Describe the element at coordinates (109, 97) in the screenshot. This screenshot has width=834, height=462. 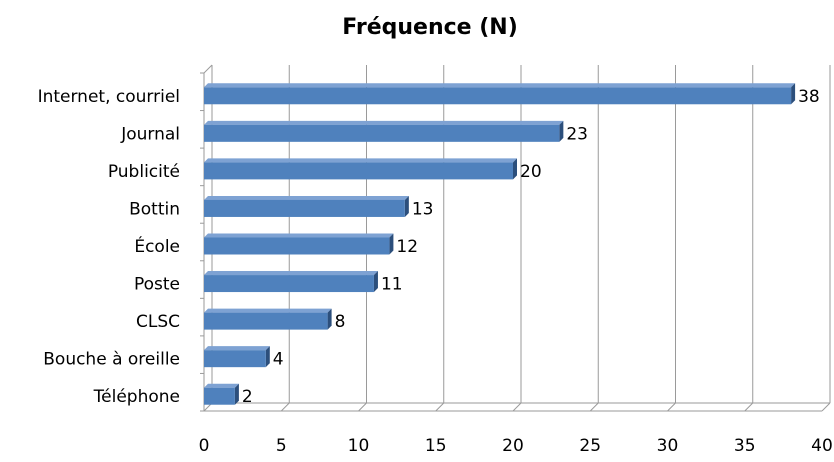
I see `category-label: Internet, courriel` at that location.